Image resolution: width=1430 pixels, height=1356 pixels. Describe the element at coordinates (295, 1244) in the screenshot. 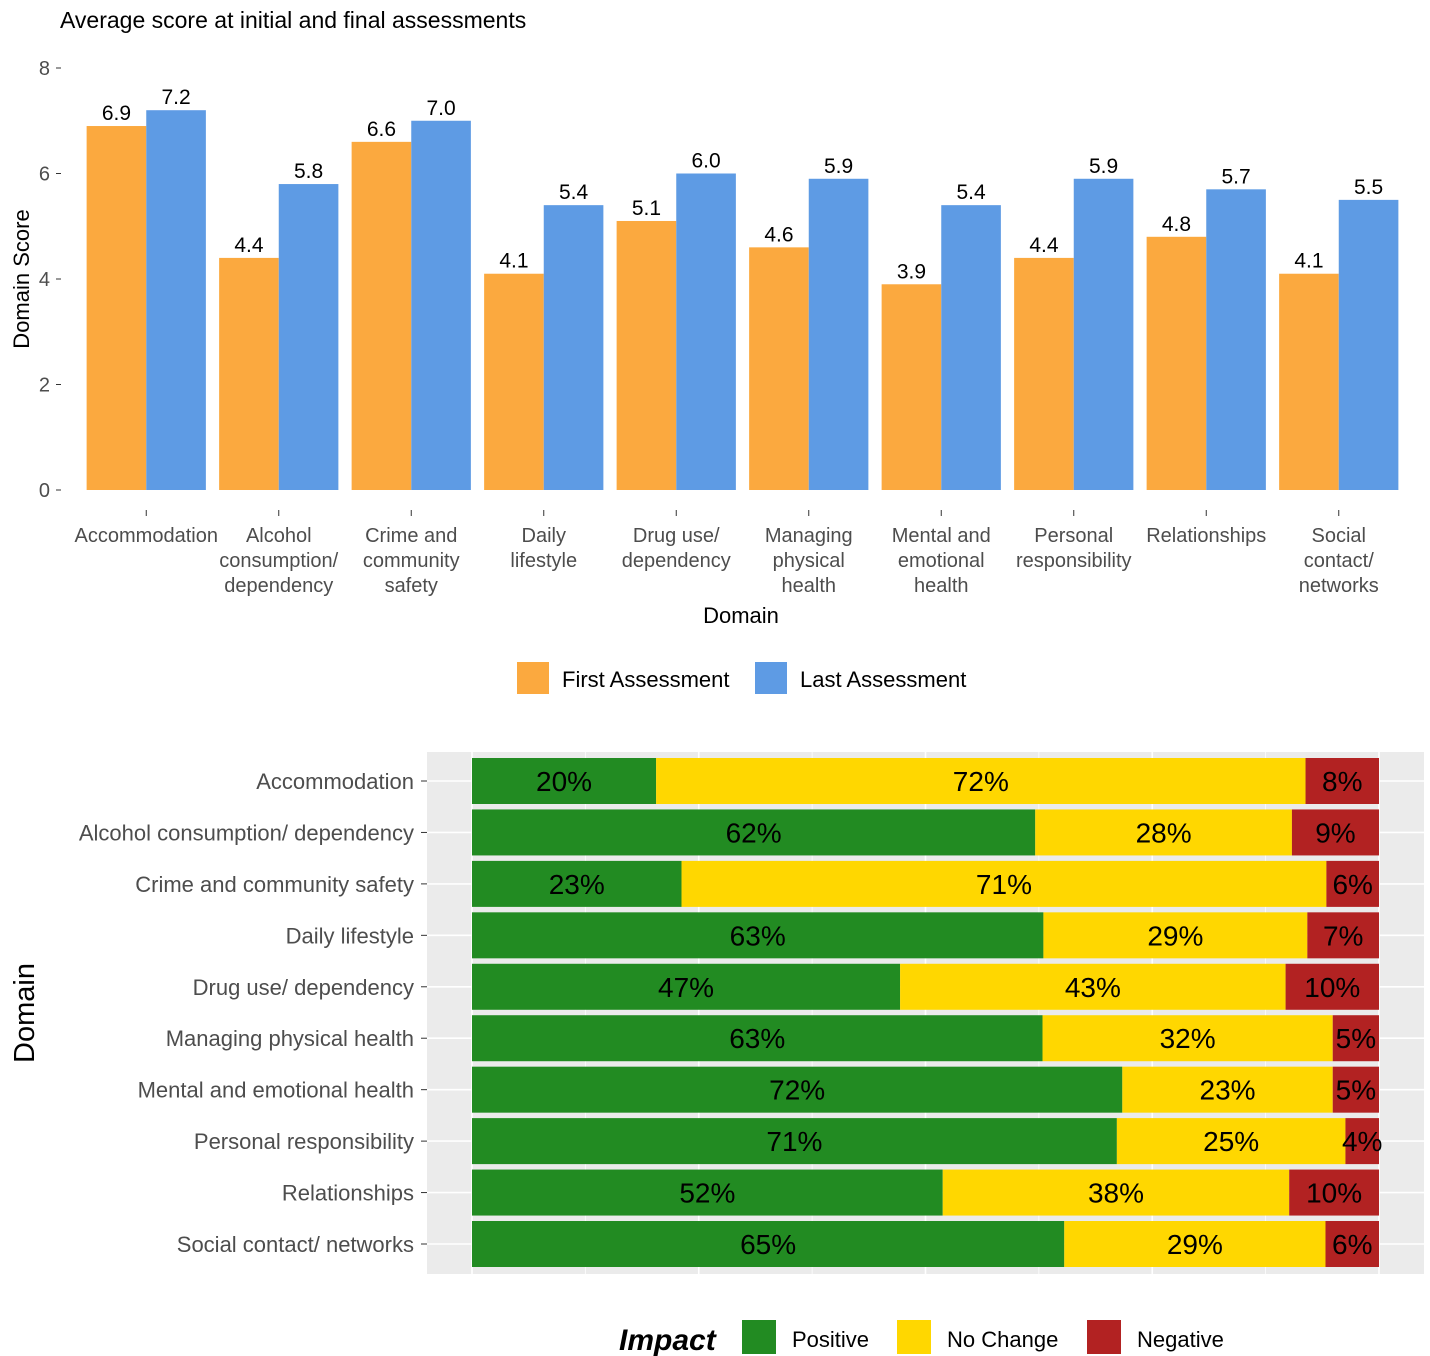

I see `y-tick-label: Social contact/ networks` at that location.